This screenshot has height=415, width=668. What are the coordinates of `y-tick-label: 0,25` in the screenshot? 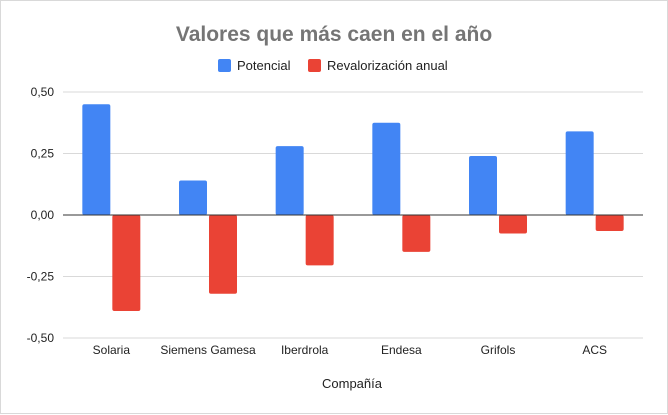 It's located at (43, 154).